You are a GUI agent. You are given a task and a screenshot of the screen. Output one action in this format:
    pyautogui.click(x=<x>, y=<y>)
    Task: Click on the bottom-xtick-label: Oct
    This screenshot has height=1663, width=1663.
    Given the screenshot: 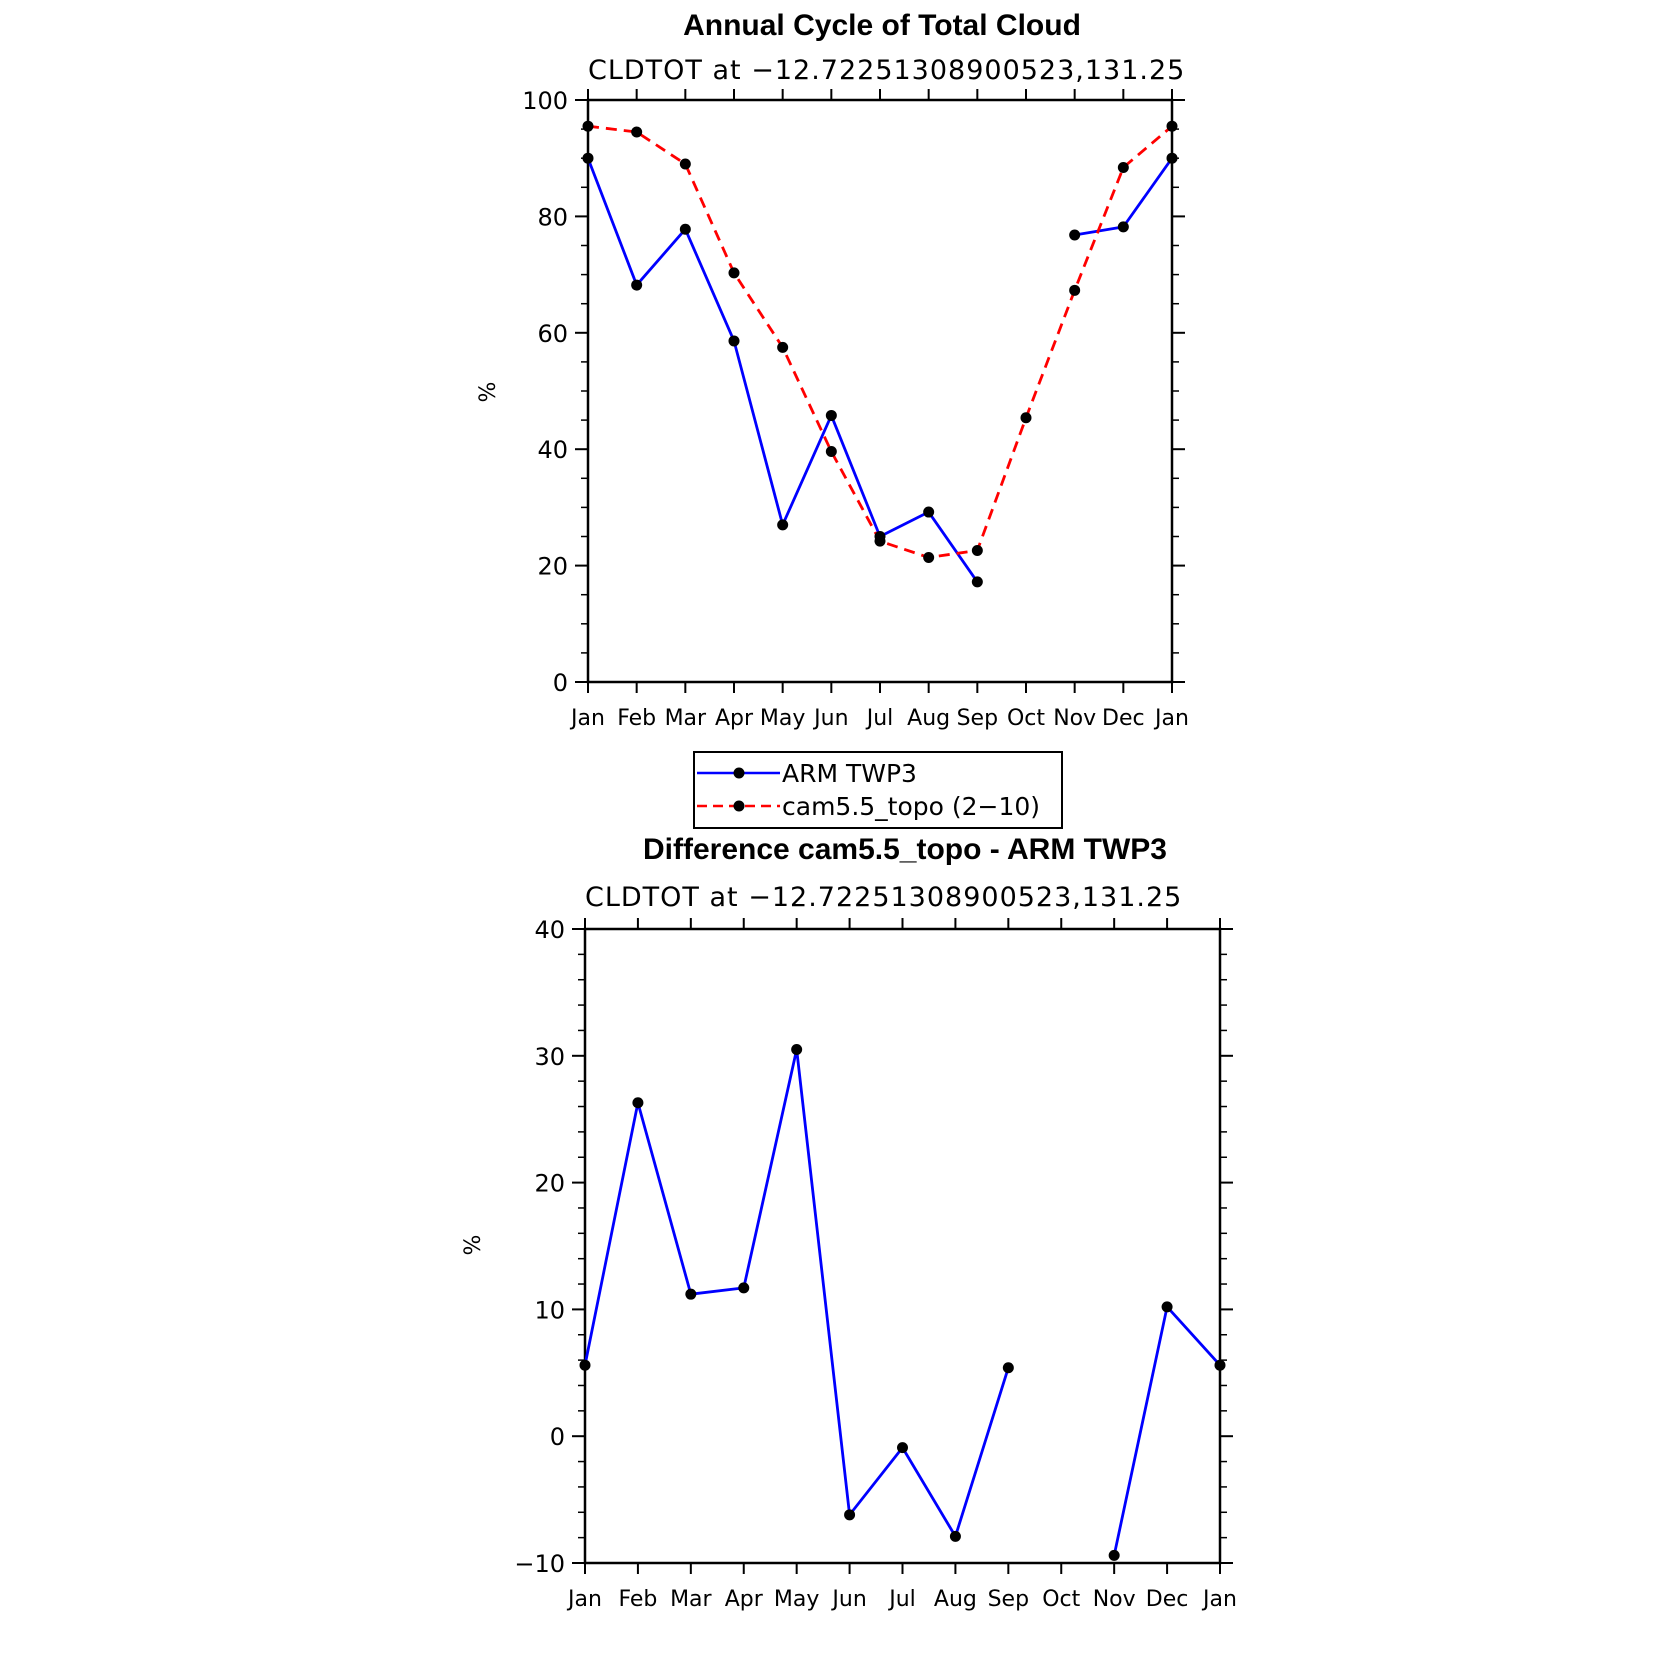 What is the action you would take?
    pyautogui.click(x=1061, y=1599)
    